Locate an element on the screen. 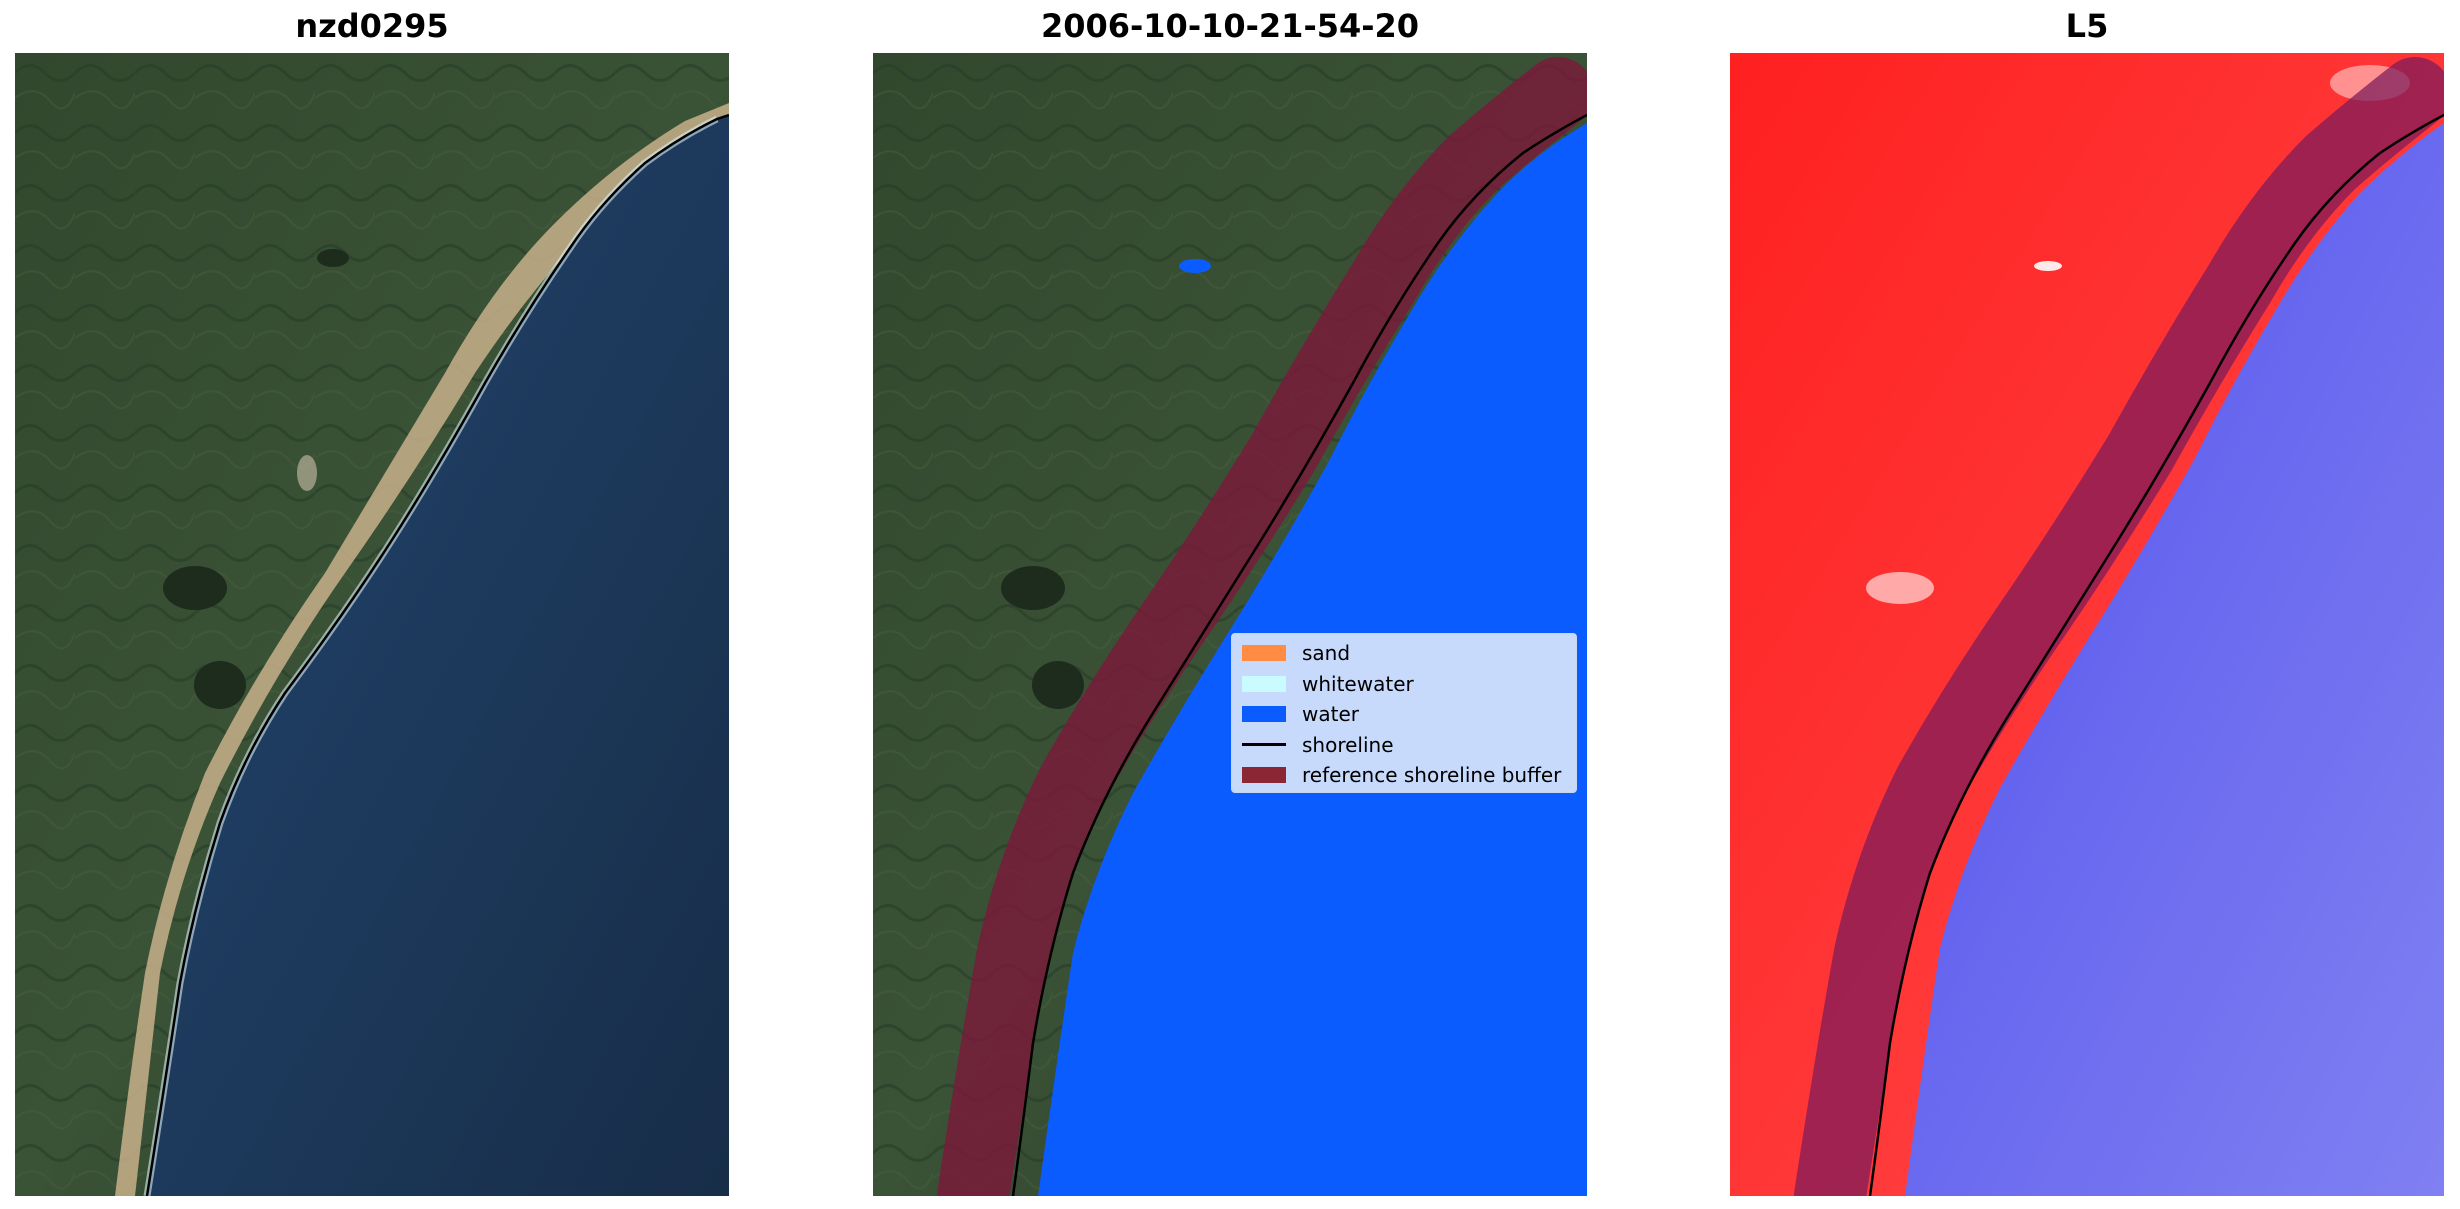 This screenshot has width=2460, height=1209. legend-swatch-water is located at coordinates (1264, 714).